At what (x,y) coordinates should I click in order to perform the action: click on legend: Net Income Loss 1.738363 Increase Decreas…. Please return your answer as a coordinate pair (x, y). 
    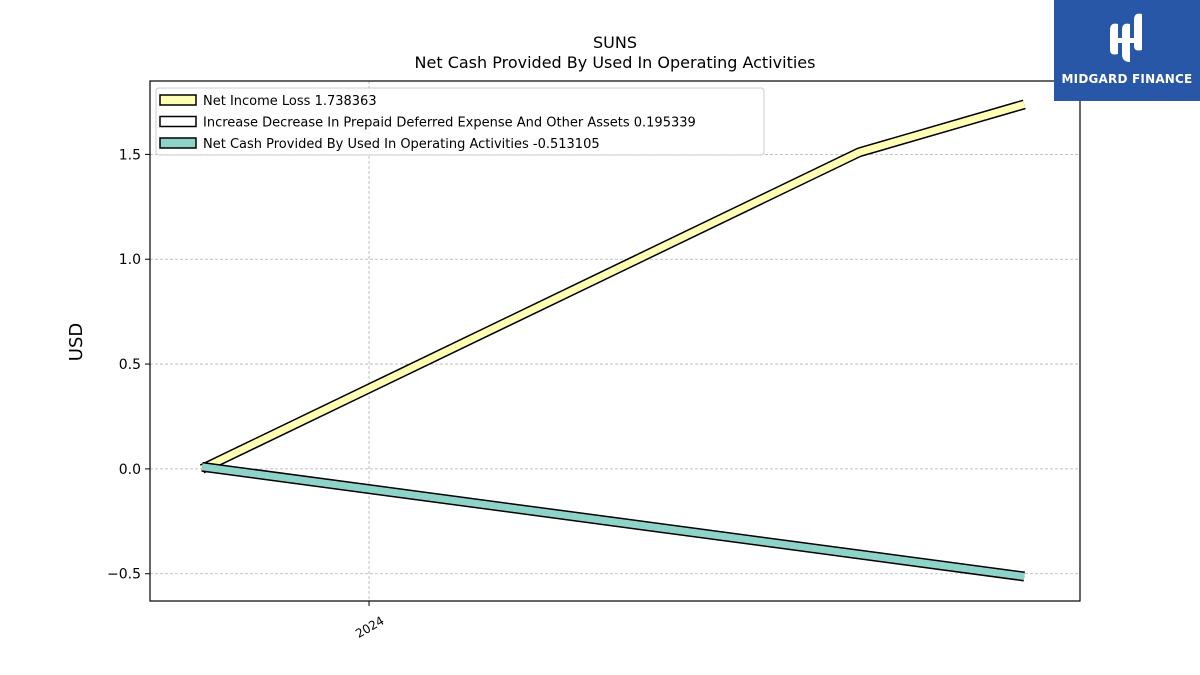
    Looking at the image, I should click on (460, 121).